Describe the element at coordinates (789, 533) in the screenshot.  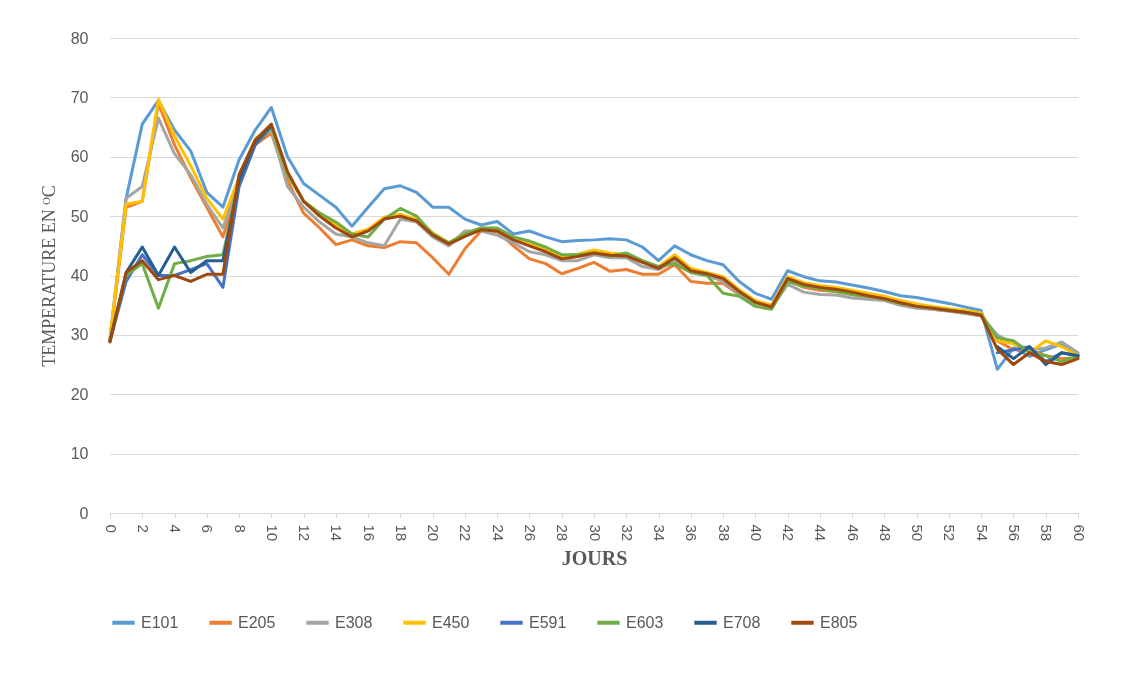
I see `x-tick-label: 42` at that location.